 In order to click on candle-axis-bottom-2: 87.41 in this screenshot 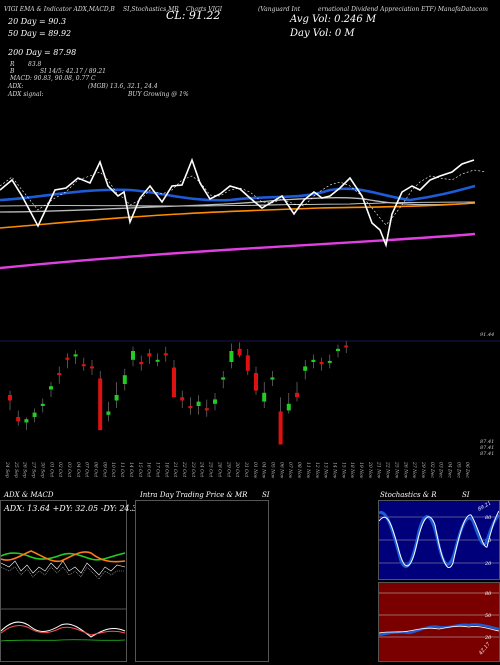, I will do `click(487, 448)`.